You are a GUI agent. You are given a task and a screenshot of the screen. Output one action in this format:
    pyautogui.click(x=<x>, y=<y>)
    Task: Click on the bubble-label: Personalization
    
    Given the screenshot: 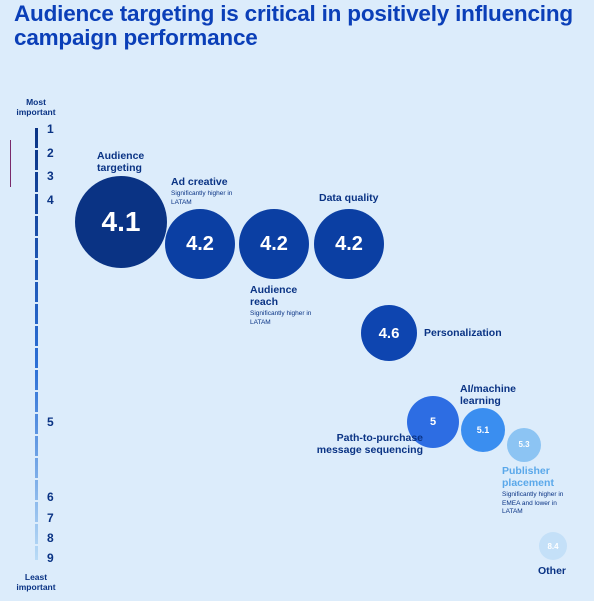 What is the action you would take?
    pyautogui.click(x=463, y=333)
    